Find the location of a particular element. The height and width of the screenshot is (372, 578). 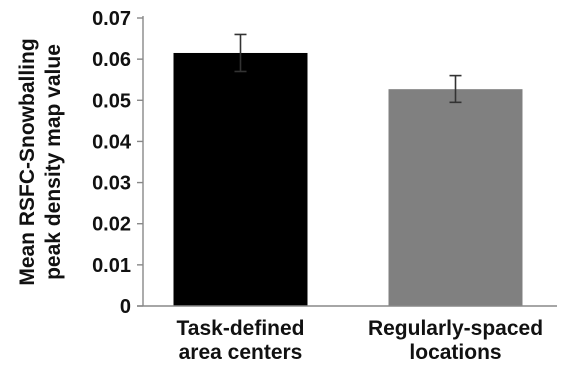

x-category-label: area centers is located at coordinates (241, 352).